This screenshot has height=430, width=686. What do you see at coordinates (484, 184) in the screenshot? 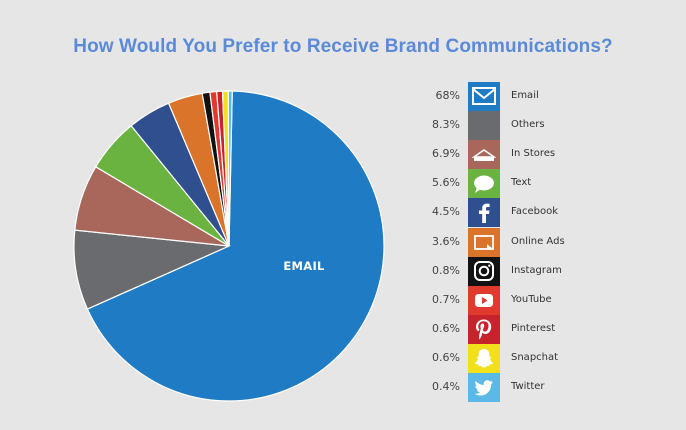
I see `chat-bubble-icon` at bounding box center [484, 184].